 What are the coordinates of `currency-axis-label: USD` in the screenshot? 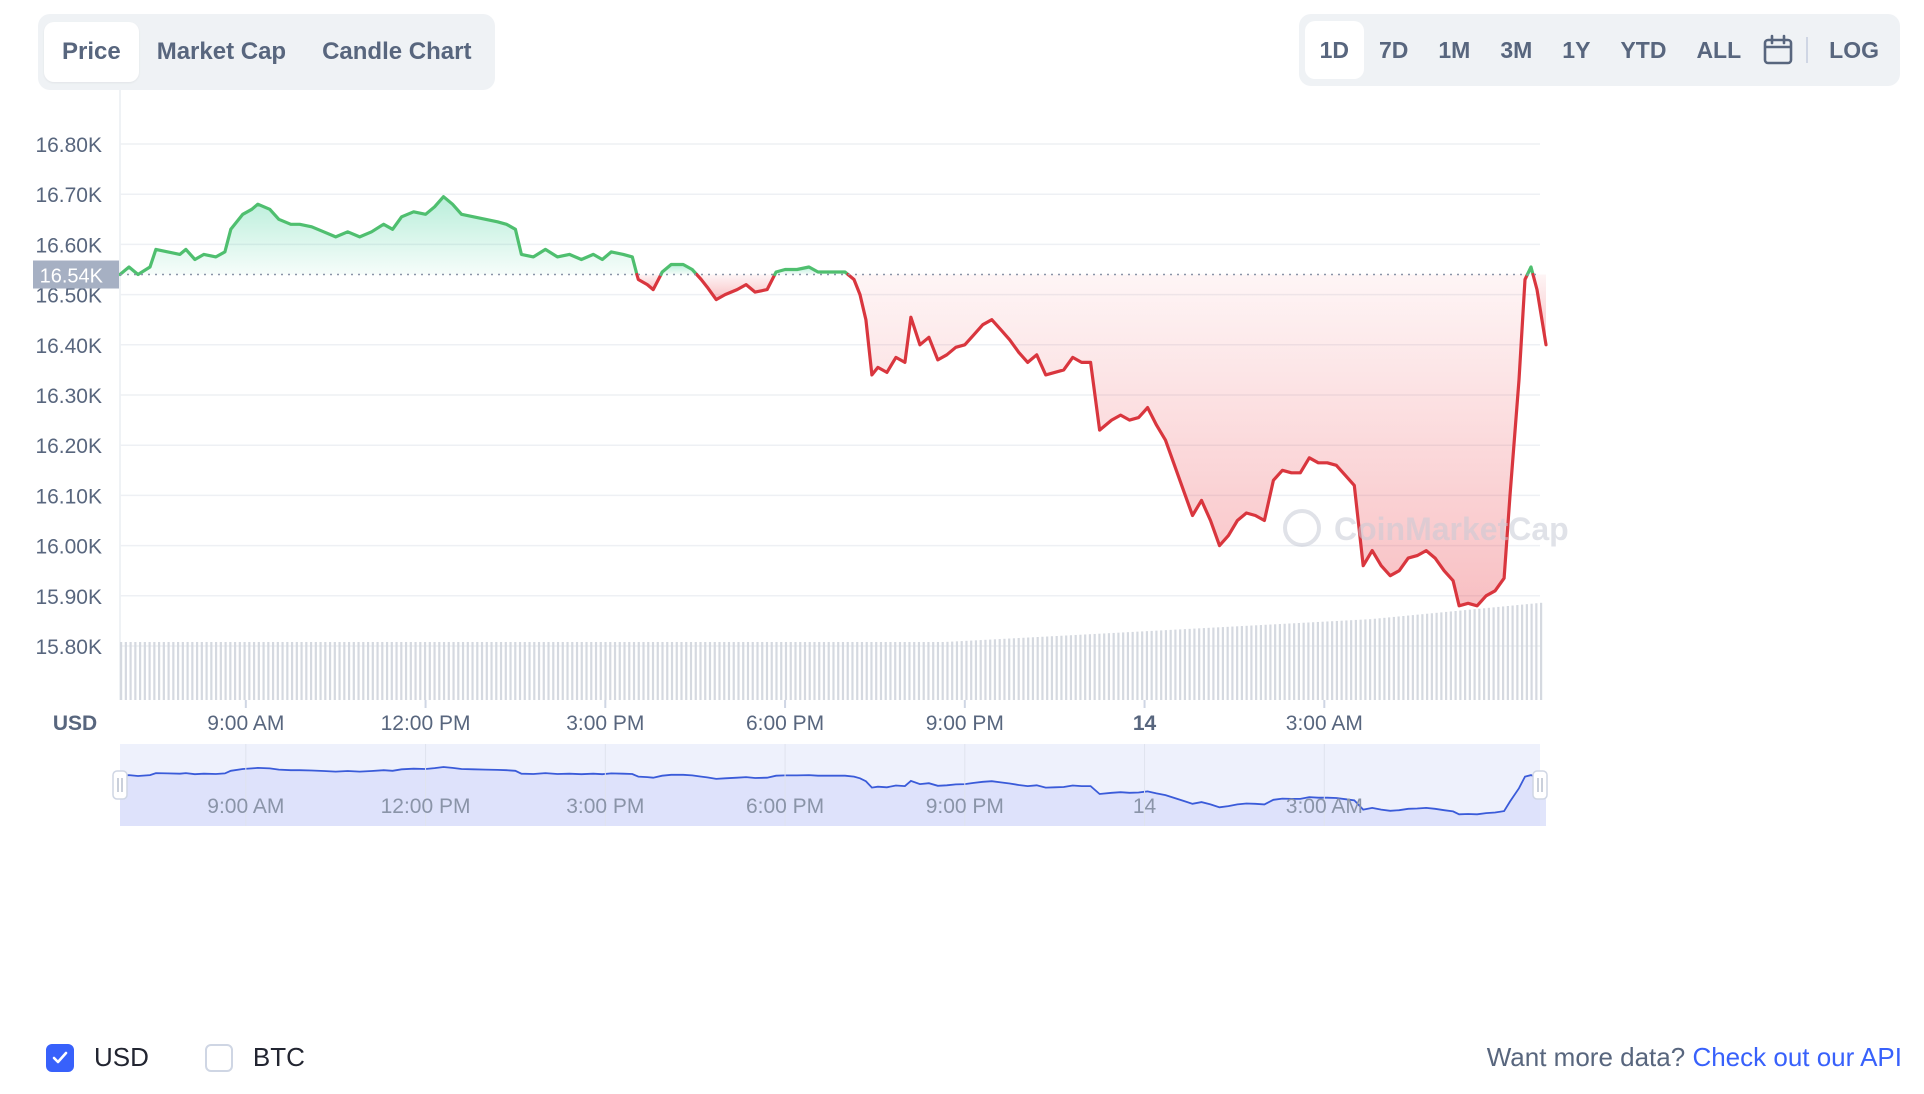 It's located at (75, 723).